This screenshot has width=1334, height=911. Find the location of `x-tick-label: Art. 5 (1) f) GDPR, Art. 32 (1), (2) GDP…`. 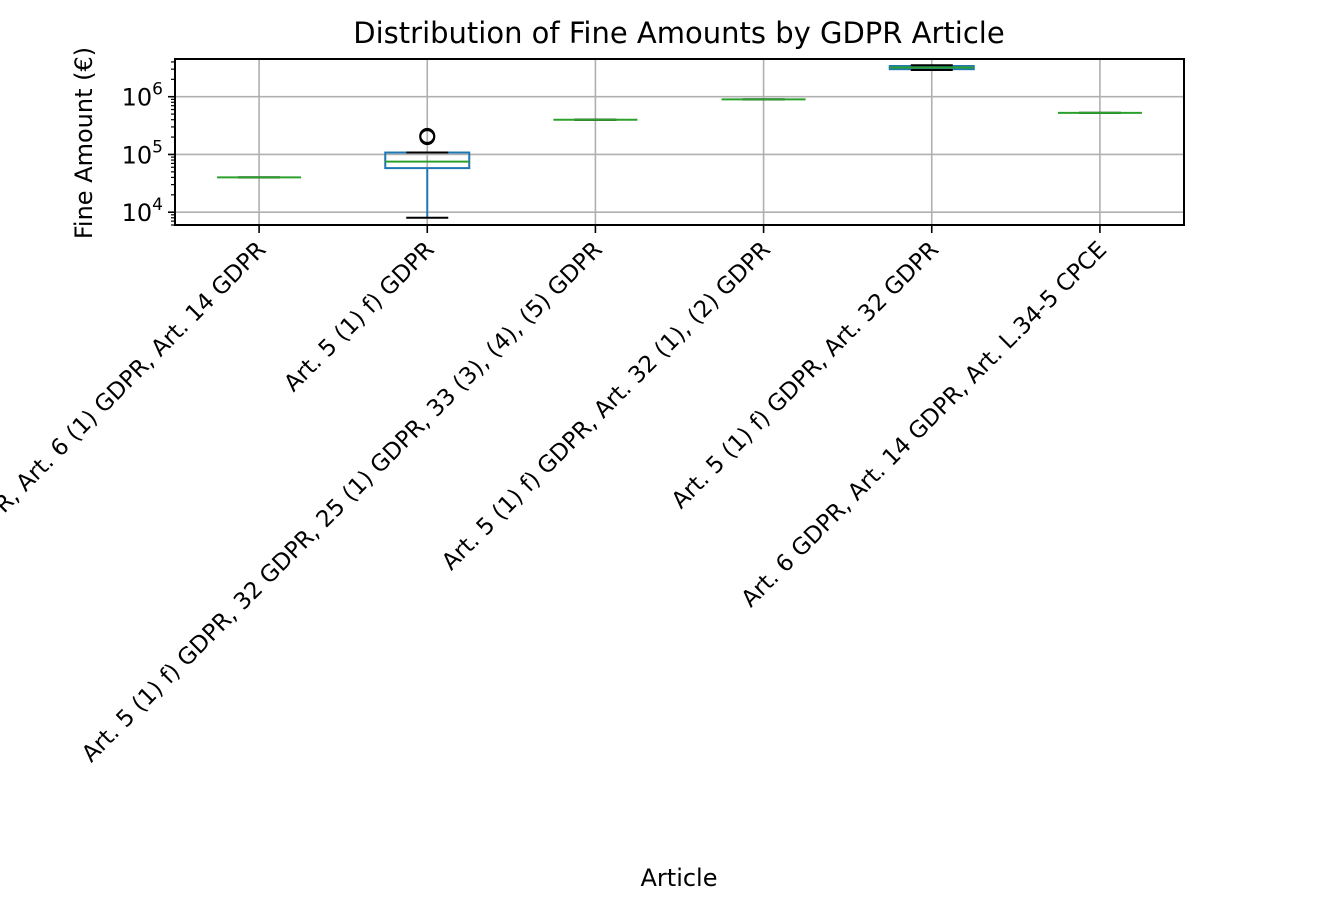

x-tick-label: Art. 5 (1) f) GDPR, Art. 32 (1), (2) GDP… is located at coordinates (606, 406).